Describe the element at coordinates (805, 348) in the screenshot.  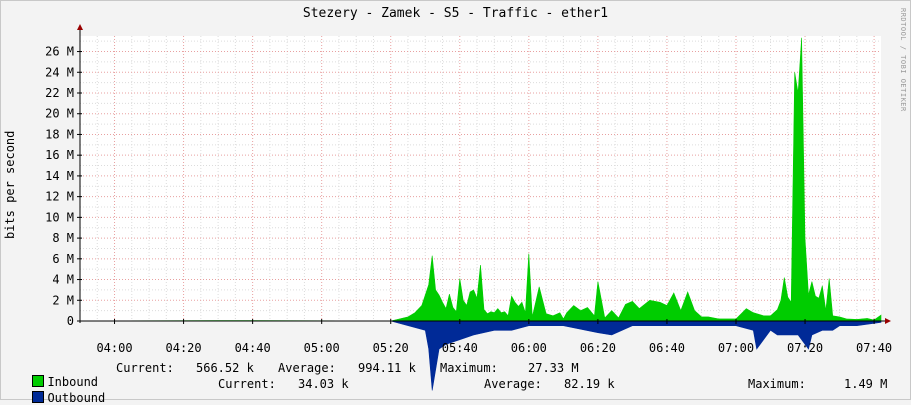
I see `x-tick-label: 07:20` at that location.